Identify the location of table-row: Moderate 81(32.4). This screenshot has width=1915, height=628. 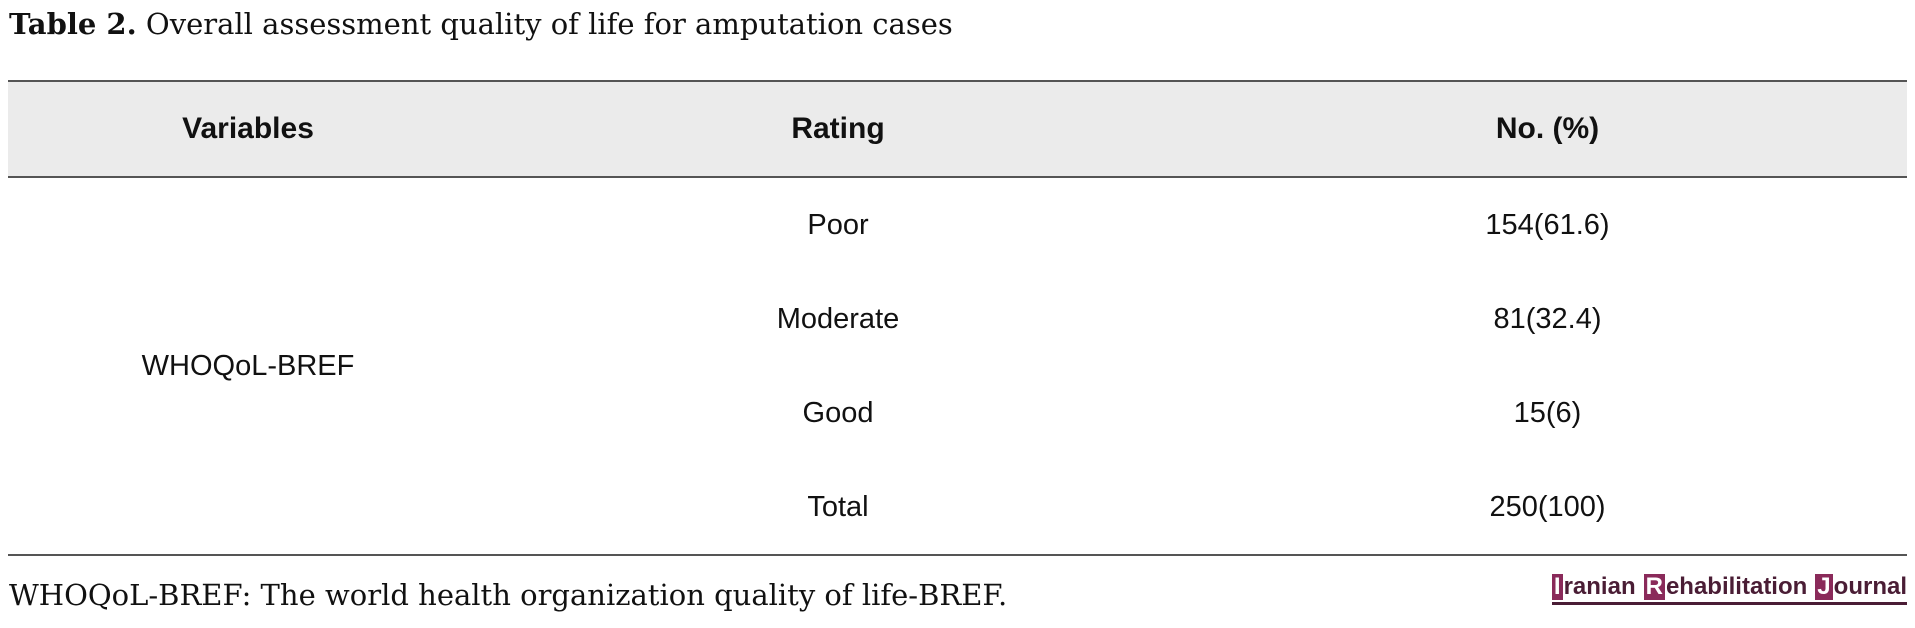
(1197, 319).